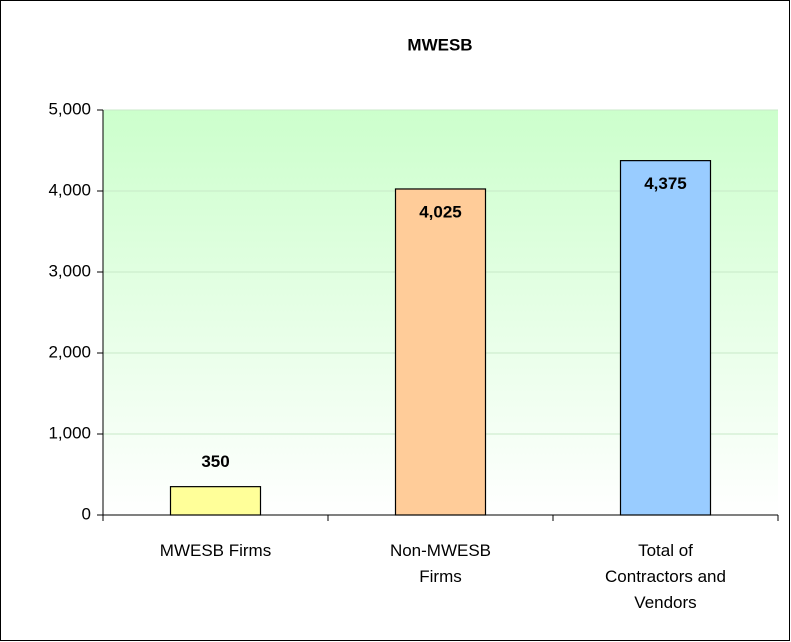 The image size is (791, 642). I want to click on chart-title: MWESB, so click(439, 44).